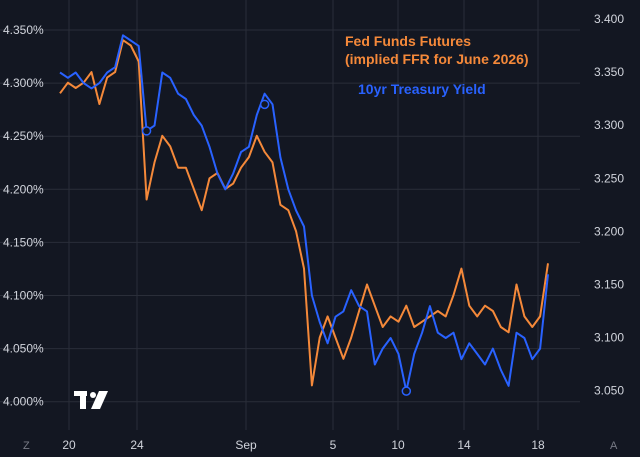  Describe the element at coordinates (609, 178) in the screenshot. I see `right-axis-tick: 3.250` at that location.